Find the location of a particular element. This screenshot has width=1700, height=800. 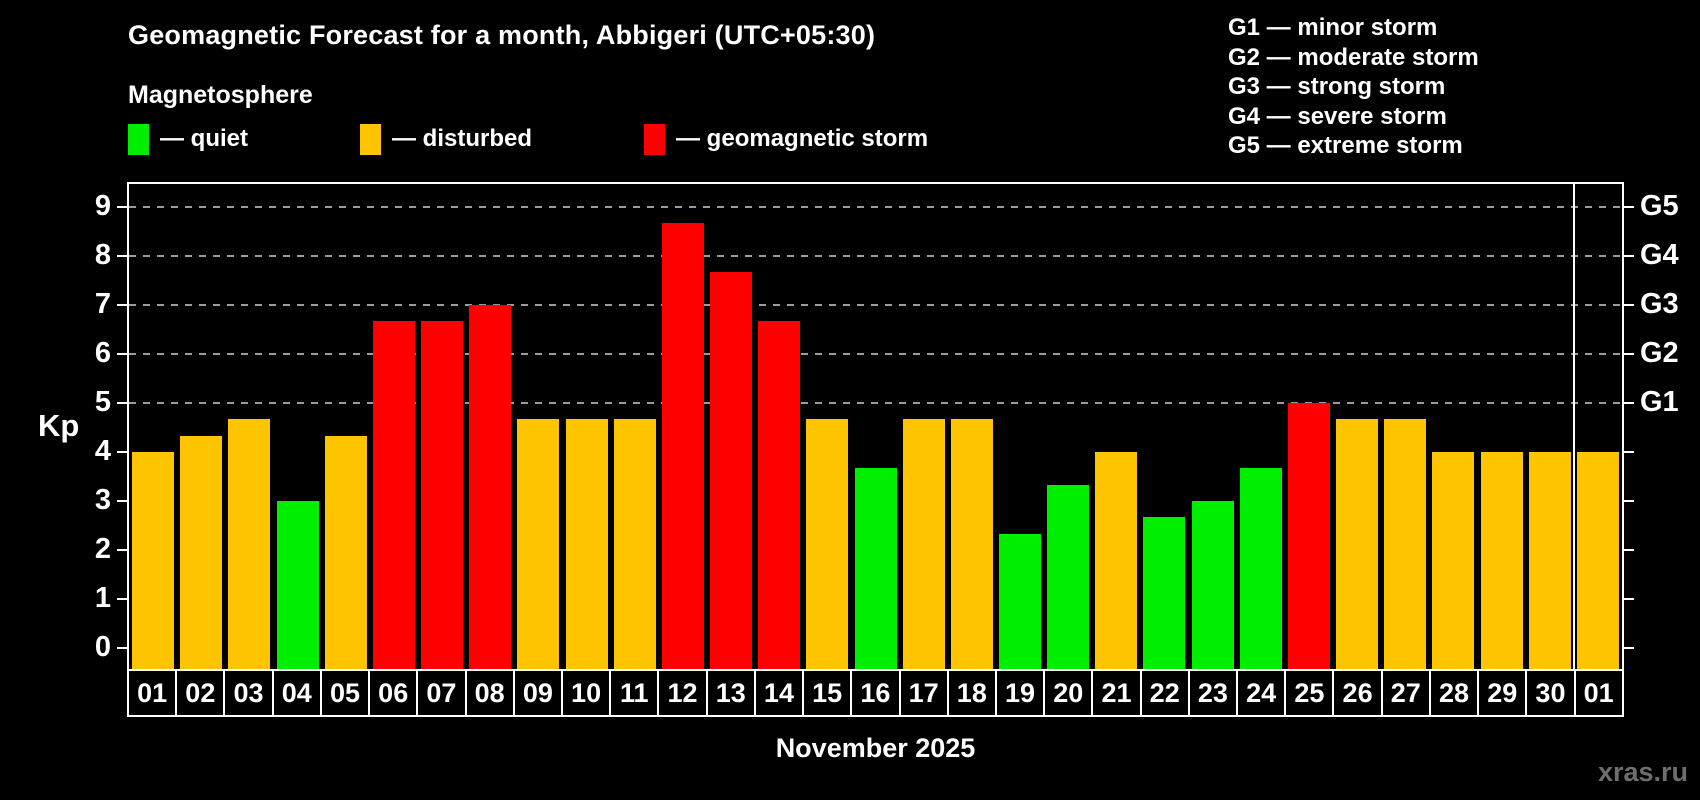

y-tick-label-7: 7 is located at coordinates (102, 304).